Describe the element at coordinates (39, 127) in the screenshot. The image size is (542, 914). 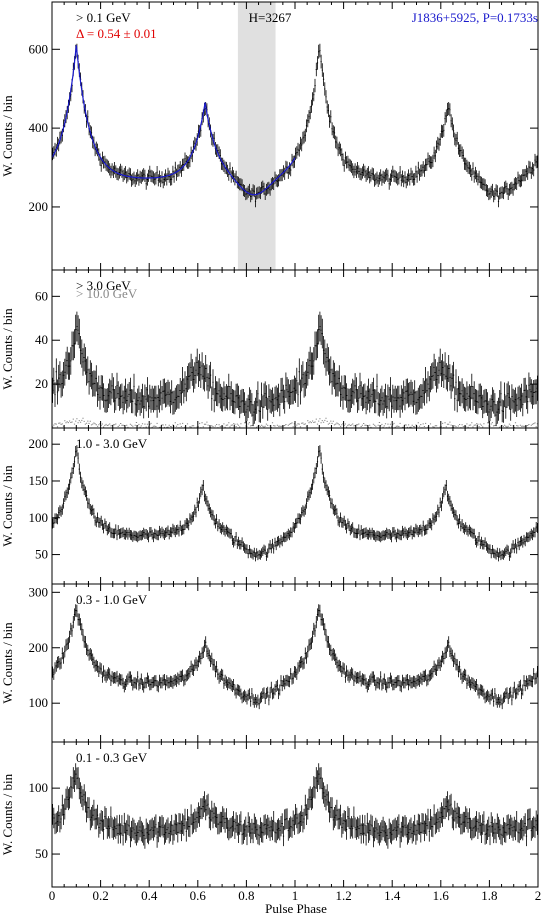
I see `y-tick-label: 400` at that location.